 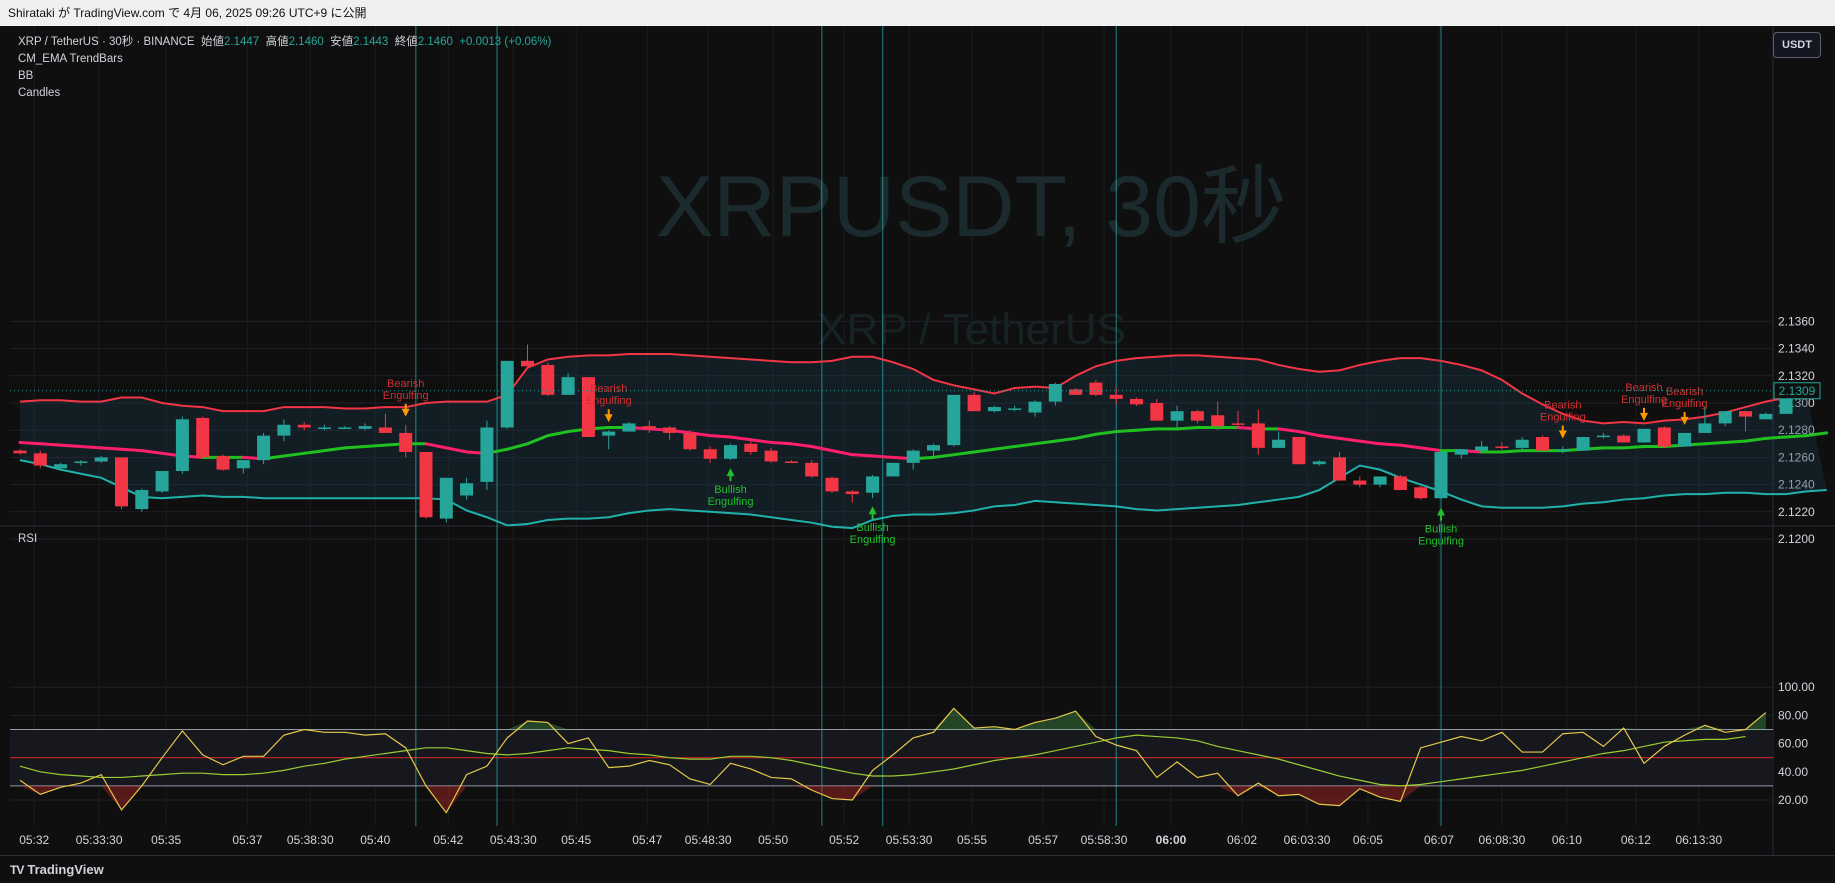 I want to click on currency-button: USDT, so click(x=1797, y=45).